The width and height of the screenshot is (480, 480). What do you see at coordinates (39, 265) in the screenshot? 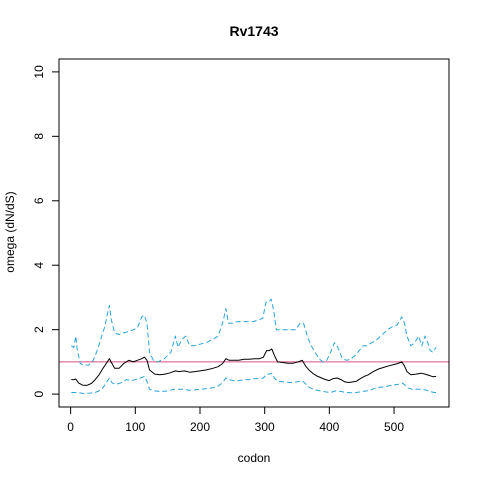
I see `y-tick-label: 4` at bounding box center [39, 265].